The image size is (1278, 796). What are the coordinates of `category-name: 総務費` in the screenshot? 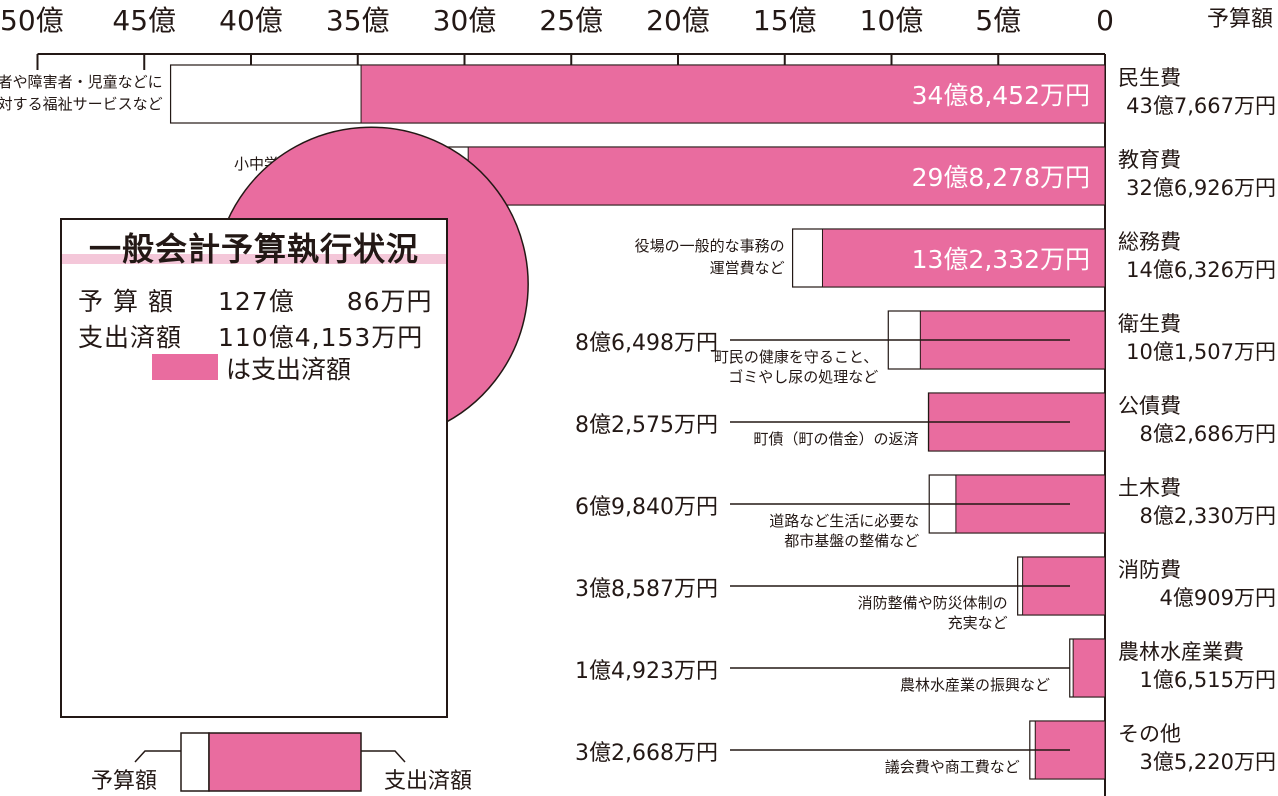 It's located at (1149, 242).